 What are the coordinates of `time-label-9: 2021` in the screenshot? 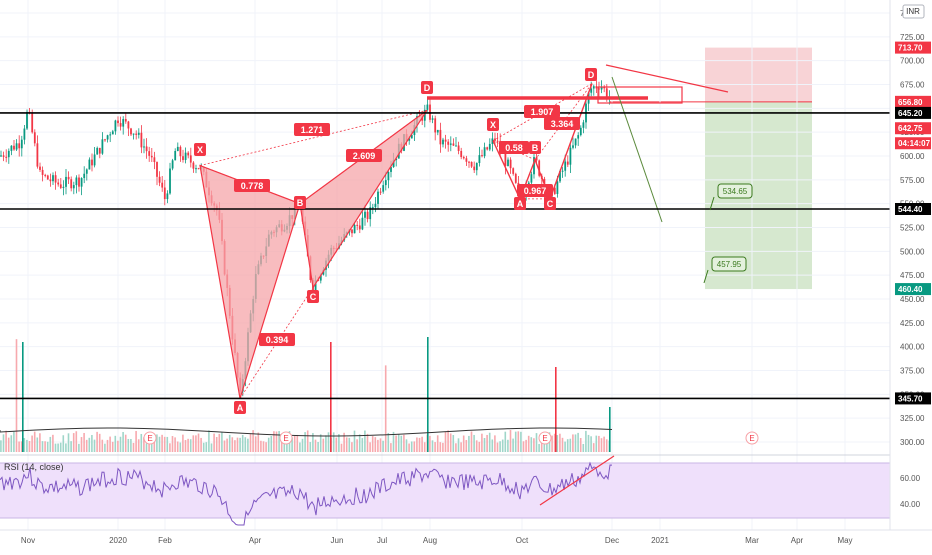 It's located at (660, 540).